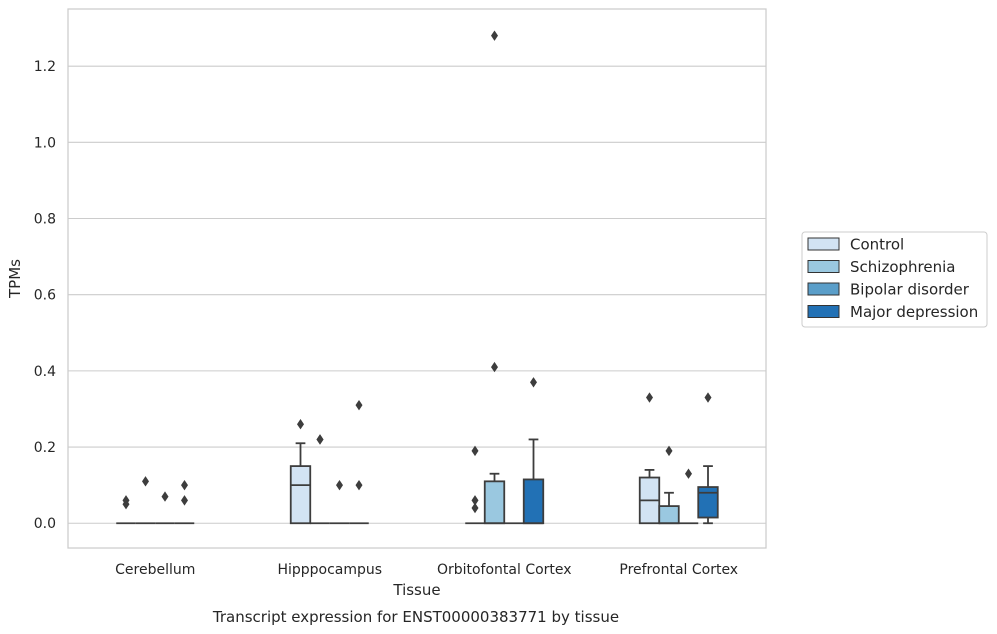  What do you see at coordinates (45, 372) in the screenshot?
I see `y-tick-label: 0.4` at bounding box center [45, 372].